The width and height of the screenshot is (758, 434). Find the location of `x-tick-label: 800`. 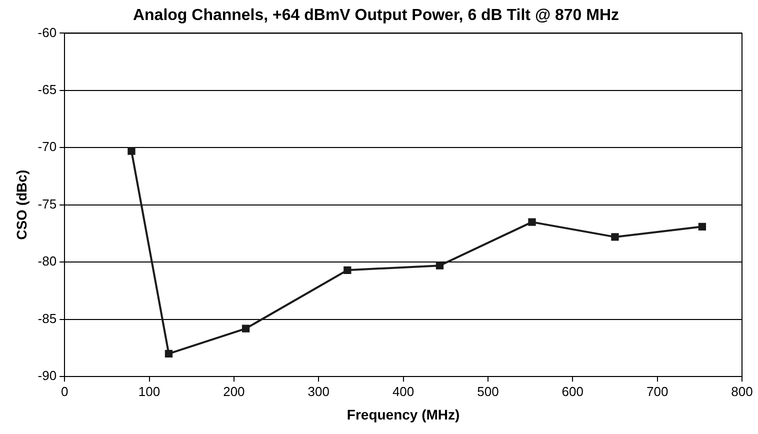

x-tick-label: 800 is located at coordinates (742, 391).